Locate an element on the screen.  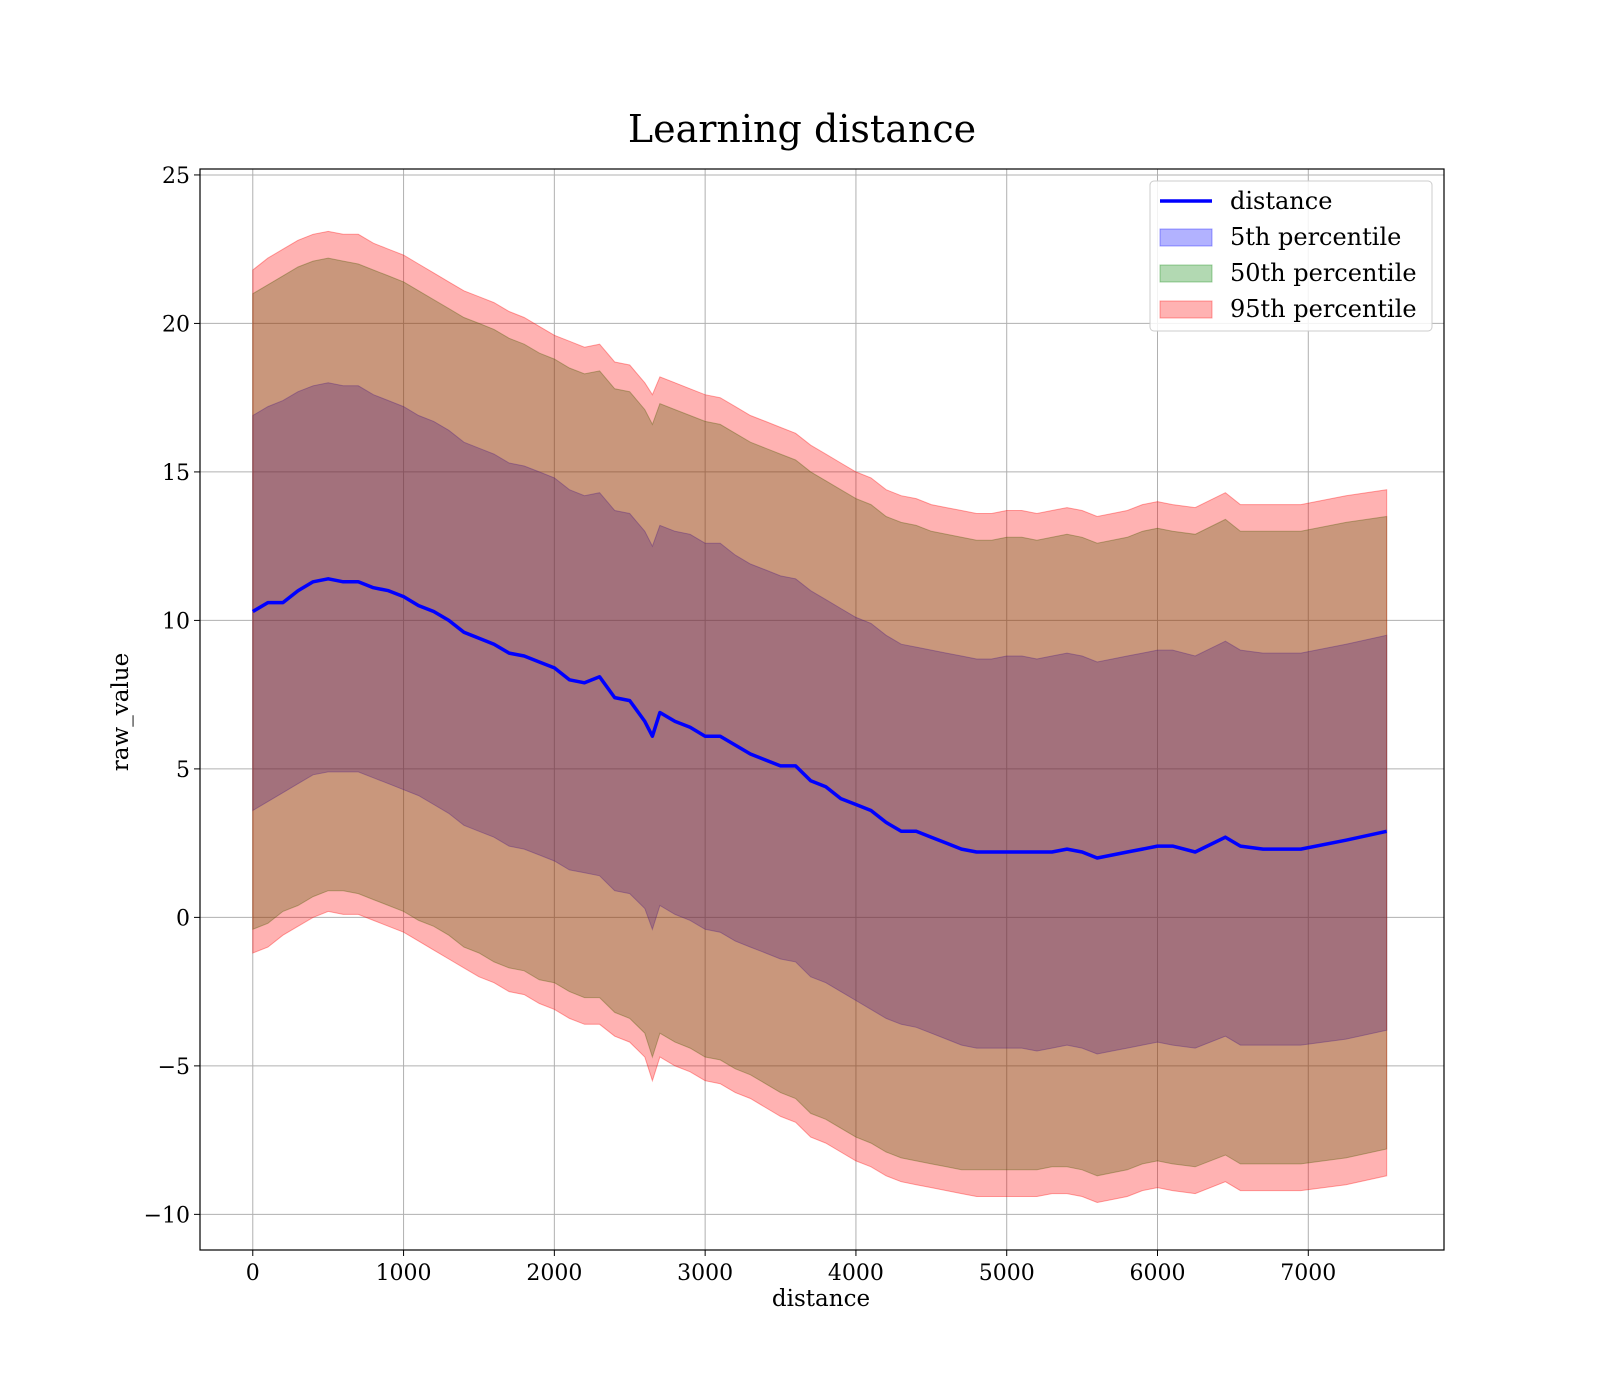
y-axis-label: raw_value is located at coordinates (121, 712).